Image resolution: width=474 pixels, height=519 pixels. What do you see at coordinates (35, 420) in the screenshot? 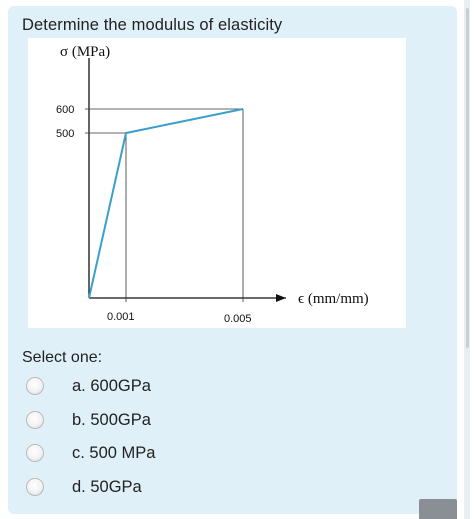
I see `radio-b` at bounding box center [35, 420].